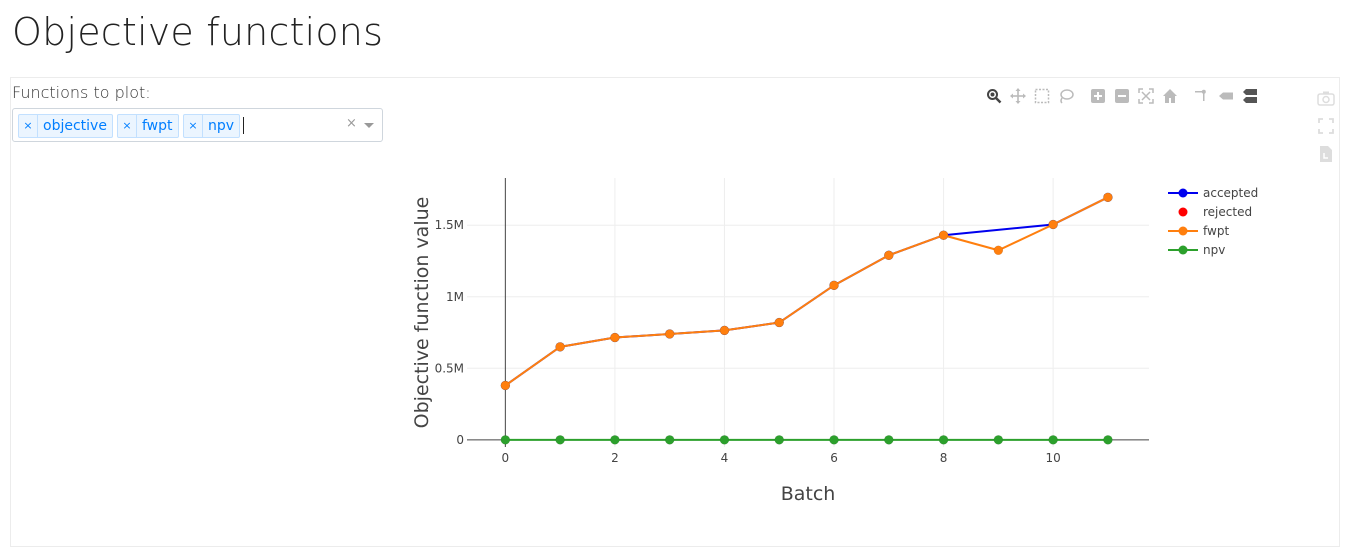  What do you see at coordinates (1216, 231) in the screenshot?
I see `legend-label: fwpt` at bounding box center [1216, 231].